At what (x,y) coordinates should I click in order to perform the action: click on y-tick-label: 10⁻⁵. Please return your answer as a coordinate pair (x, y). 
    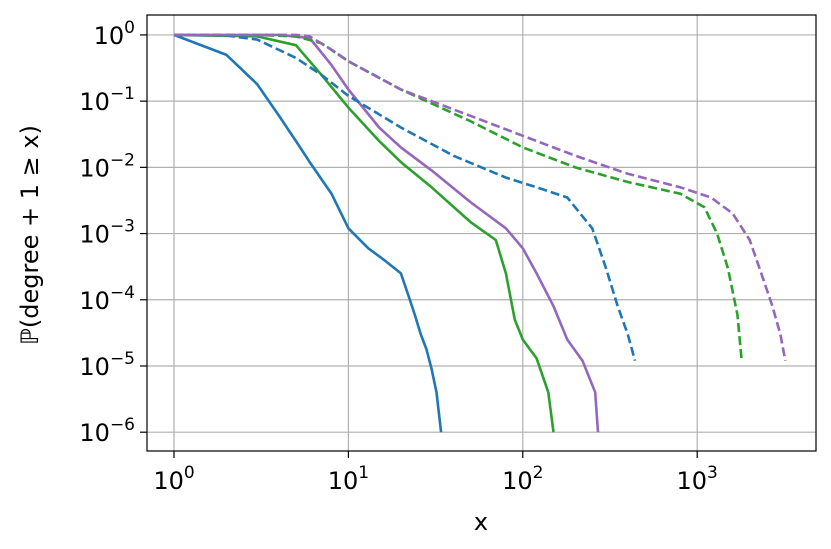
    Looking at the image, I should click on (107, 365).